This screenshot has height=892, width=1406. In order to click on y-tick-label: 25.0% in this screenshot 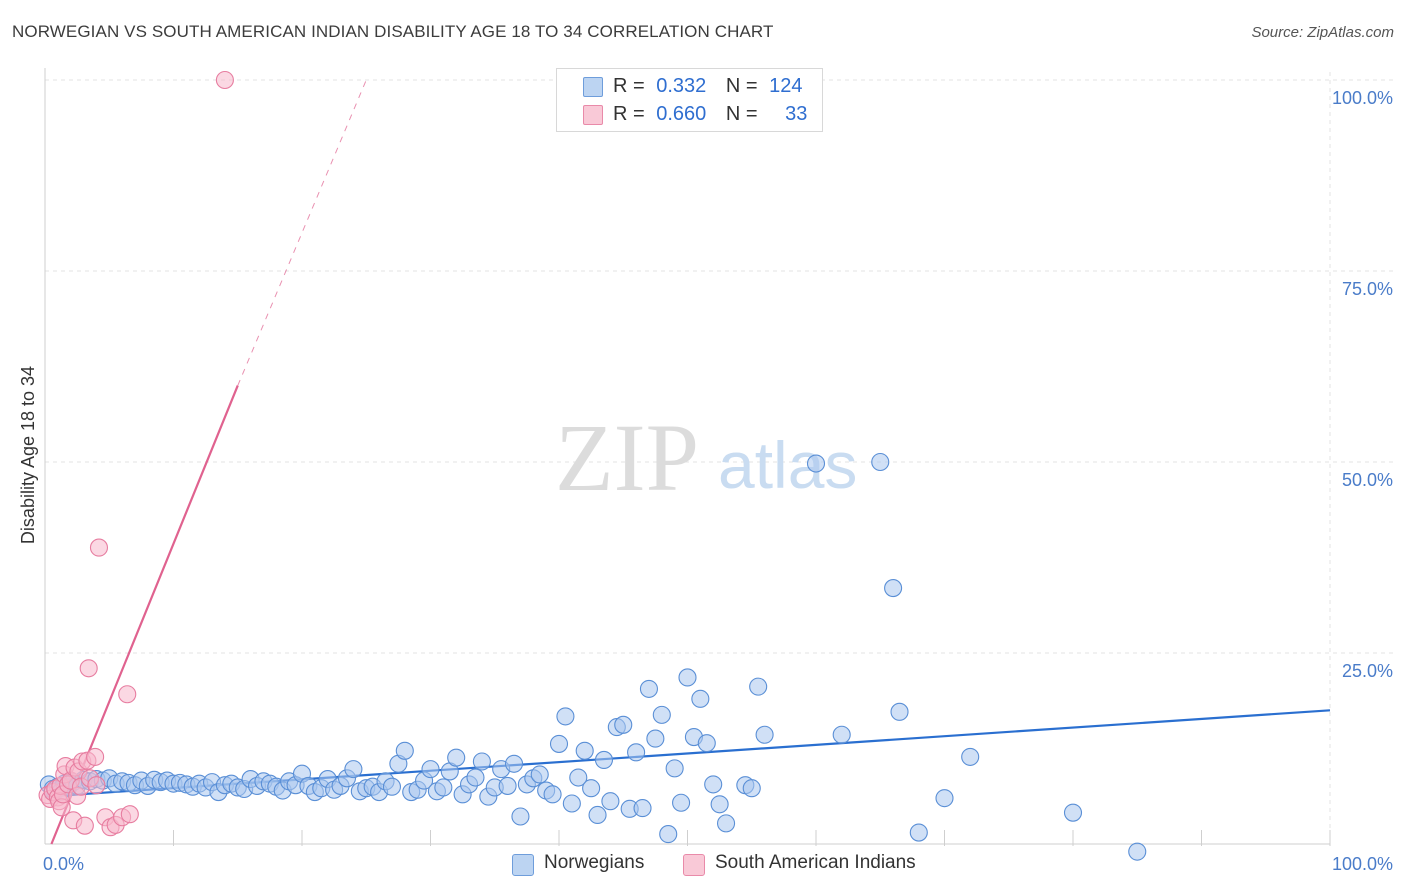, I will do `click(1367, 671)`.